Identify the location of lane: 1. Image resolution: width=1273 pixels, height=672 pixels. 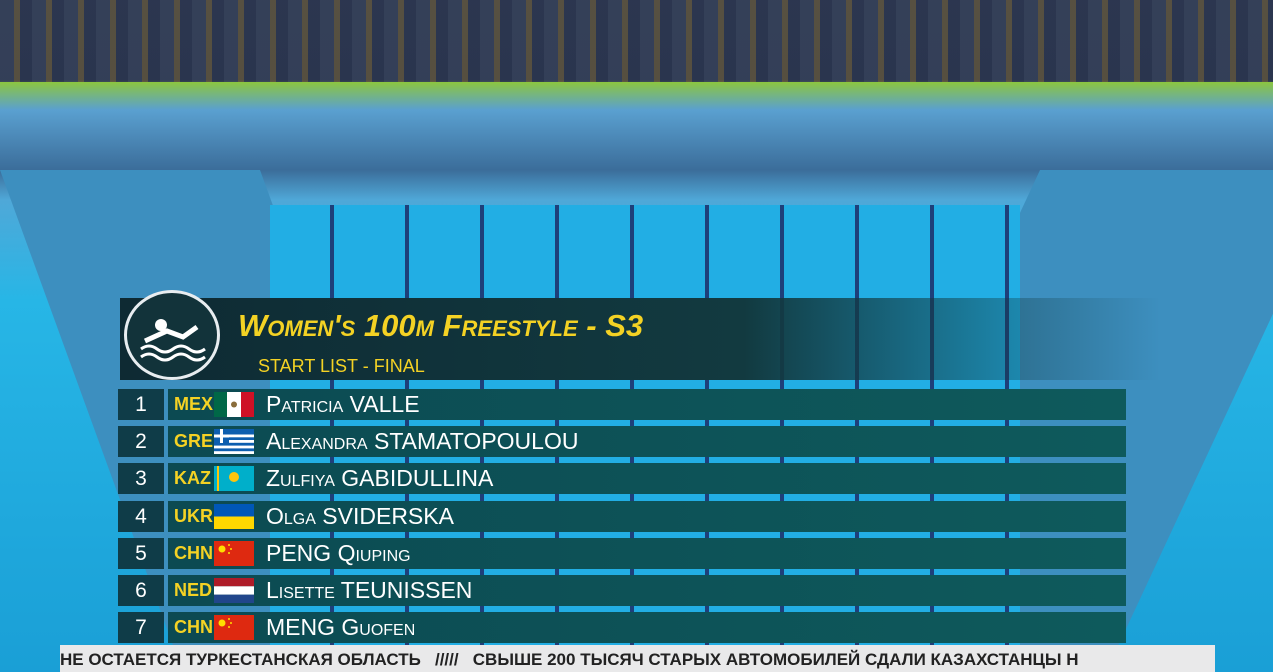
(141, 404).